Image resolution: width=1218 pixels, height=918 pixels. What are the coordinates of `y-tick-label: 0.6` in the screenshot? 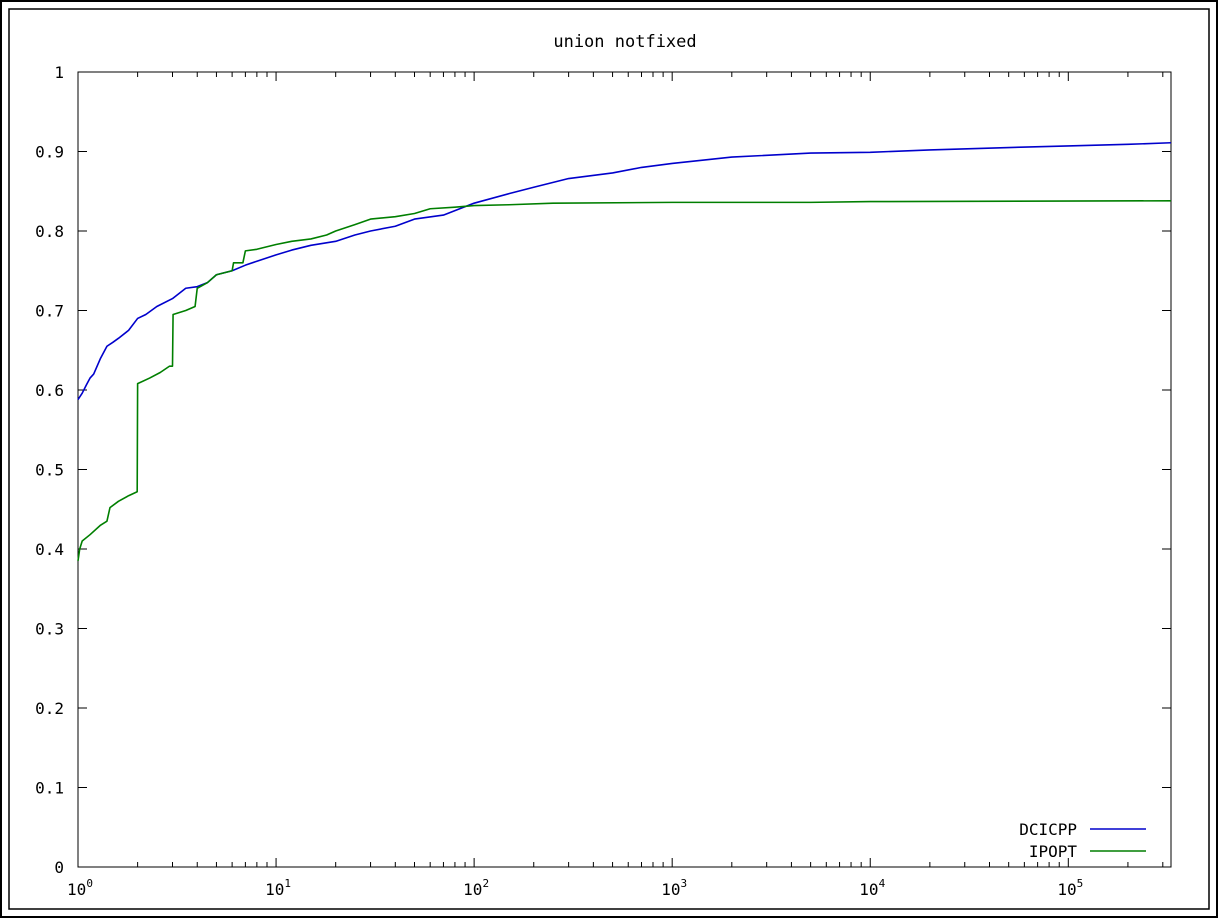 It's located at (49, 390).